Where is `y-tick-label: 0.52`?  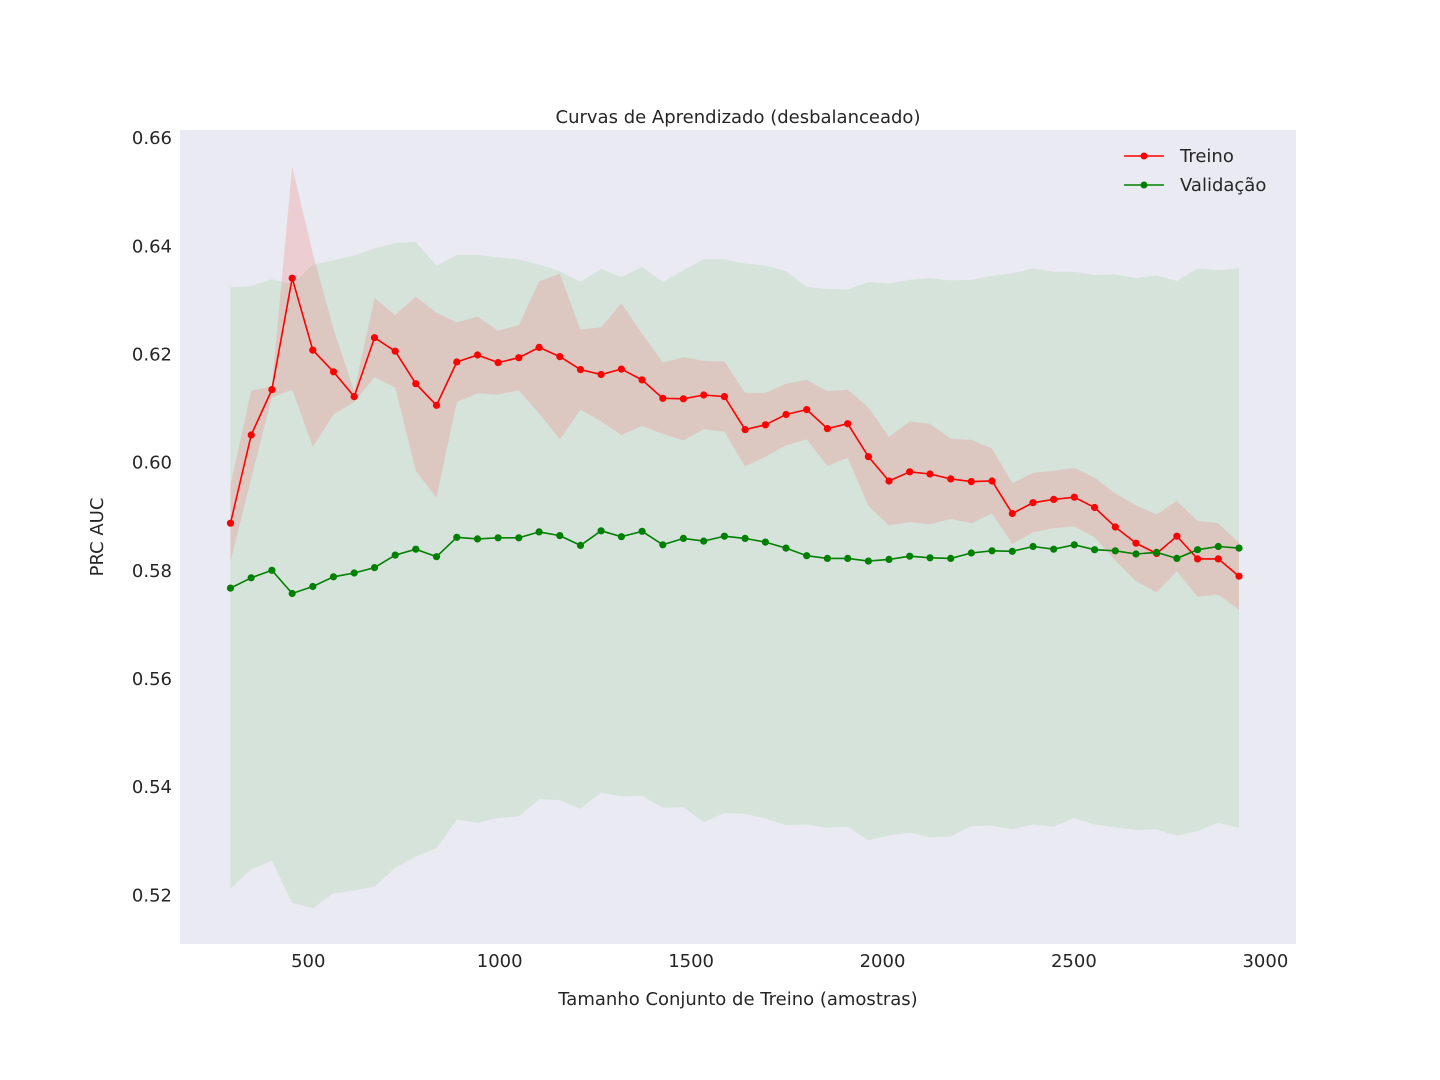 y-tick-label: 0.52 is located at coordinates (152, 895).